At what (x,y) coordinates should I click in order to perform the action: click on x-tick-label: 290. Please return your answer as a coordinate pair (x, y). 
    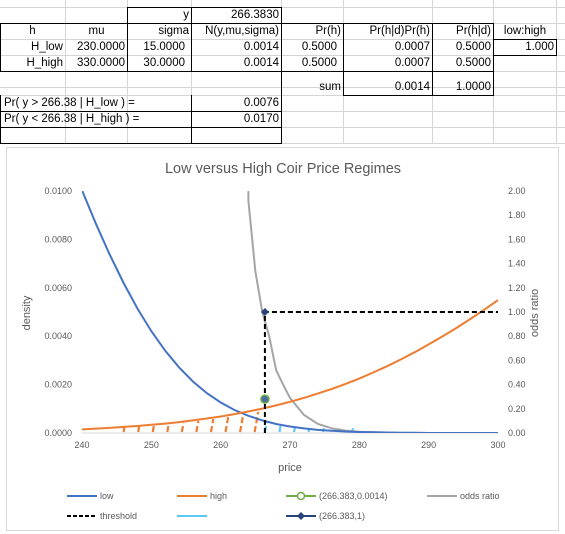
    Looking at the image, I should click on (428, 445).